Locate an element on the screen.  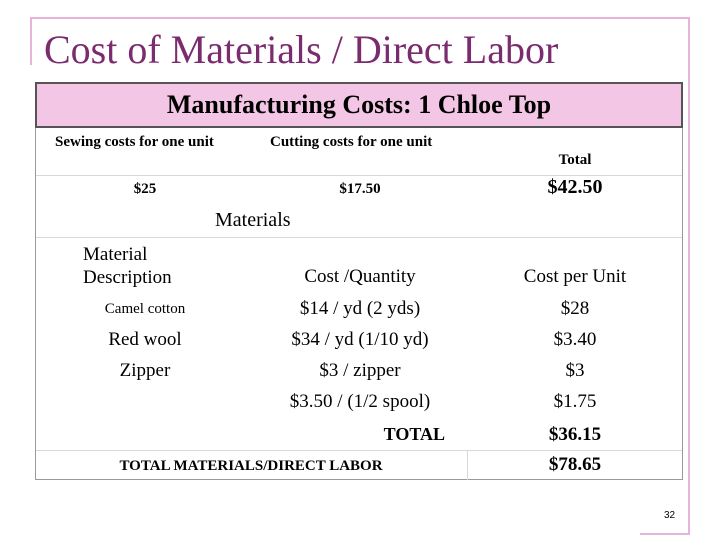
header-cell: Cutting costs for one unit is located at coordinates (351, 142).